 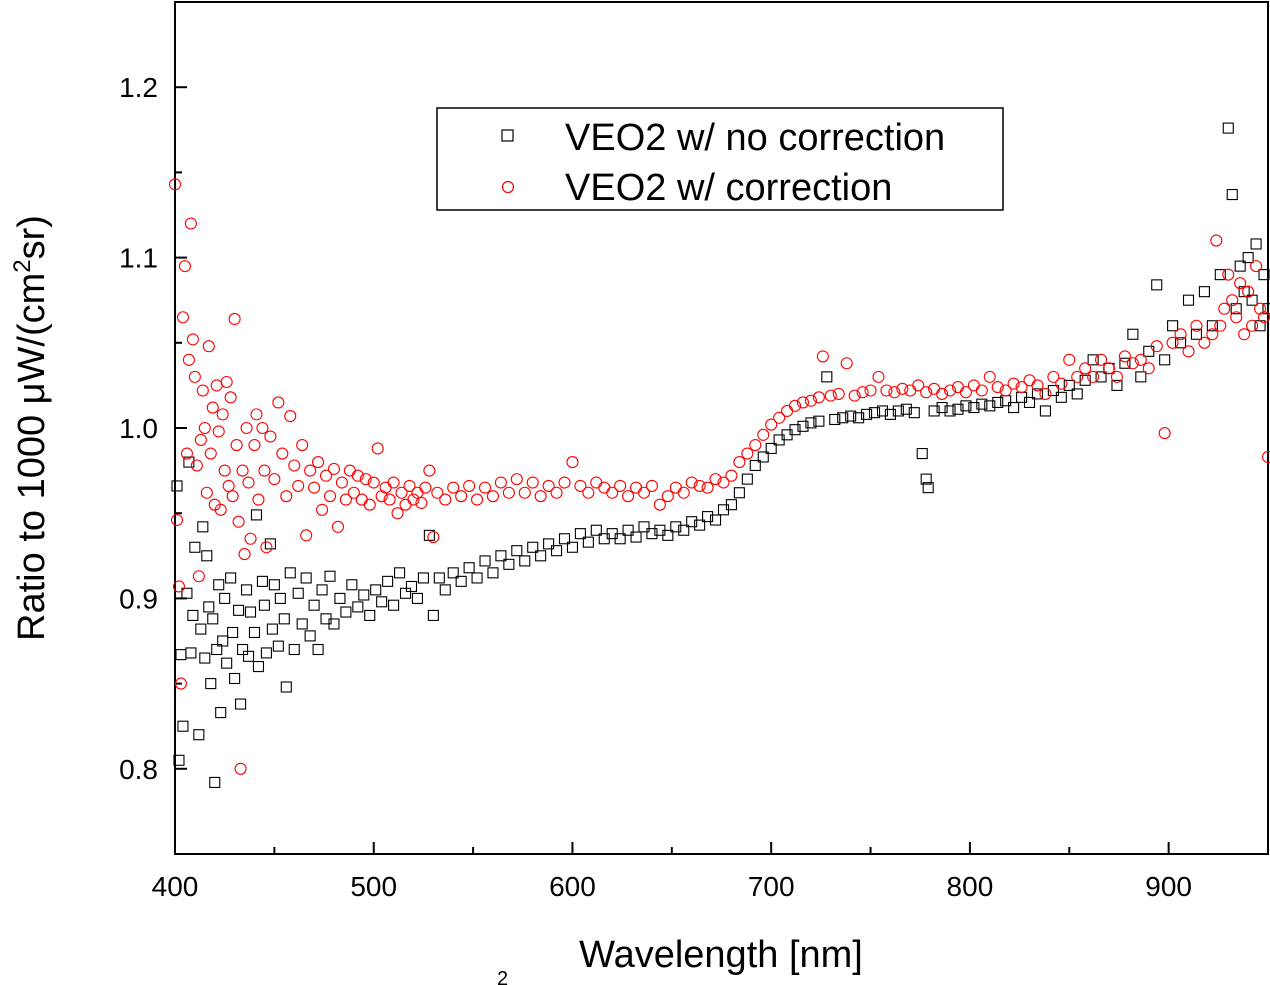 What do you see at coordinates (1168, 886) in the screenshot?
I see `x-tick-label: 900` at bounding box center [1168, 886].